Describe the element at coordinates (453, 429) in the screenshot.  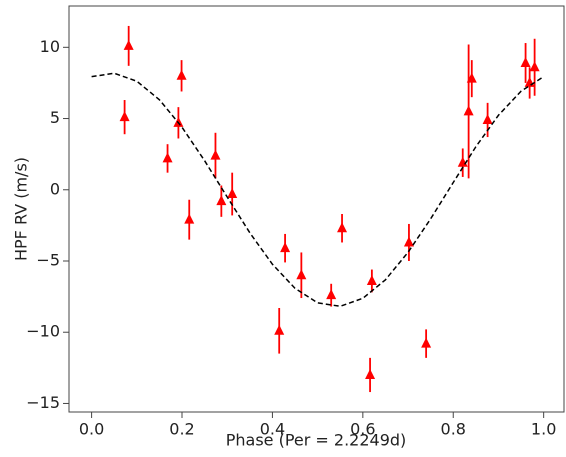
I see `x-tick-label: 0.8` at that location.